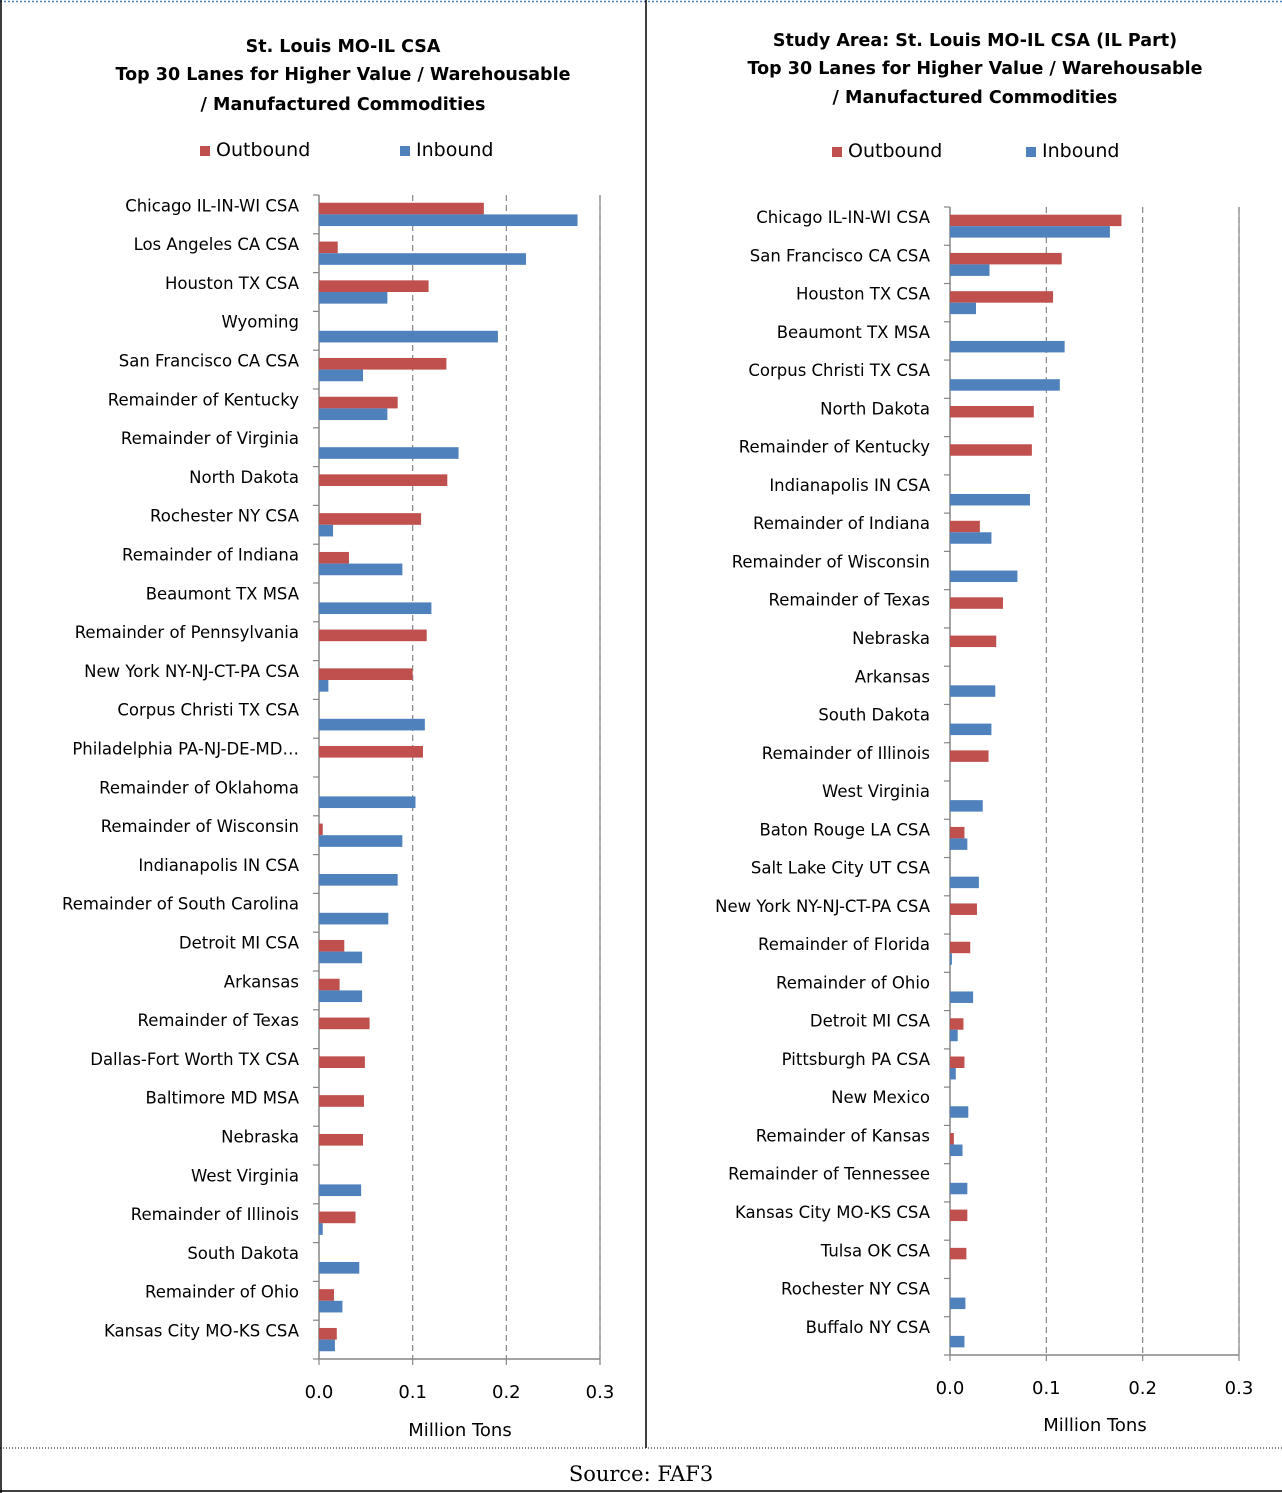 The image size is (1282, 1493). What do you see at coordinates (194, 1059) in the screenshot?
I see `category-label: Dallas-Fort Worth TX CSA` at bounding box center [194, 1059].